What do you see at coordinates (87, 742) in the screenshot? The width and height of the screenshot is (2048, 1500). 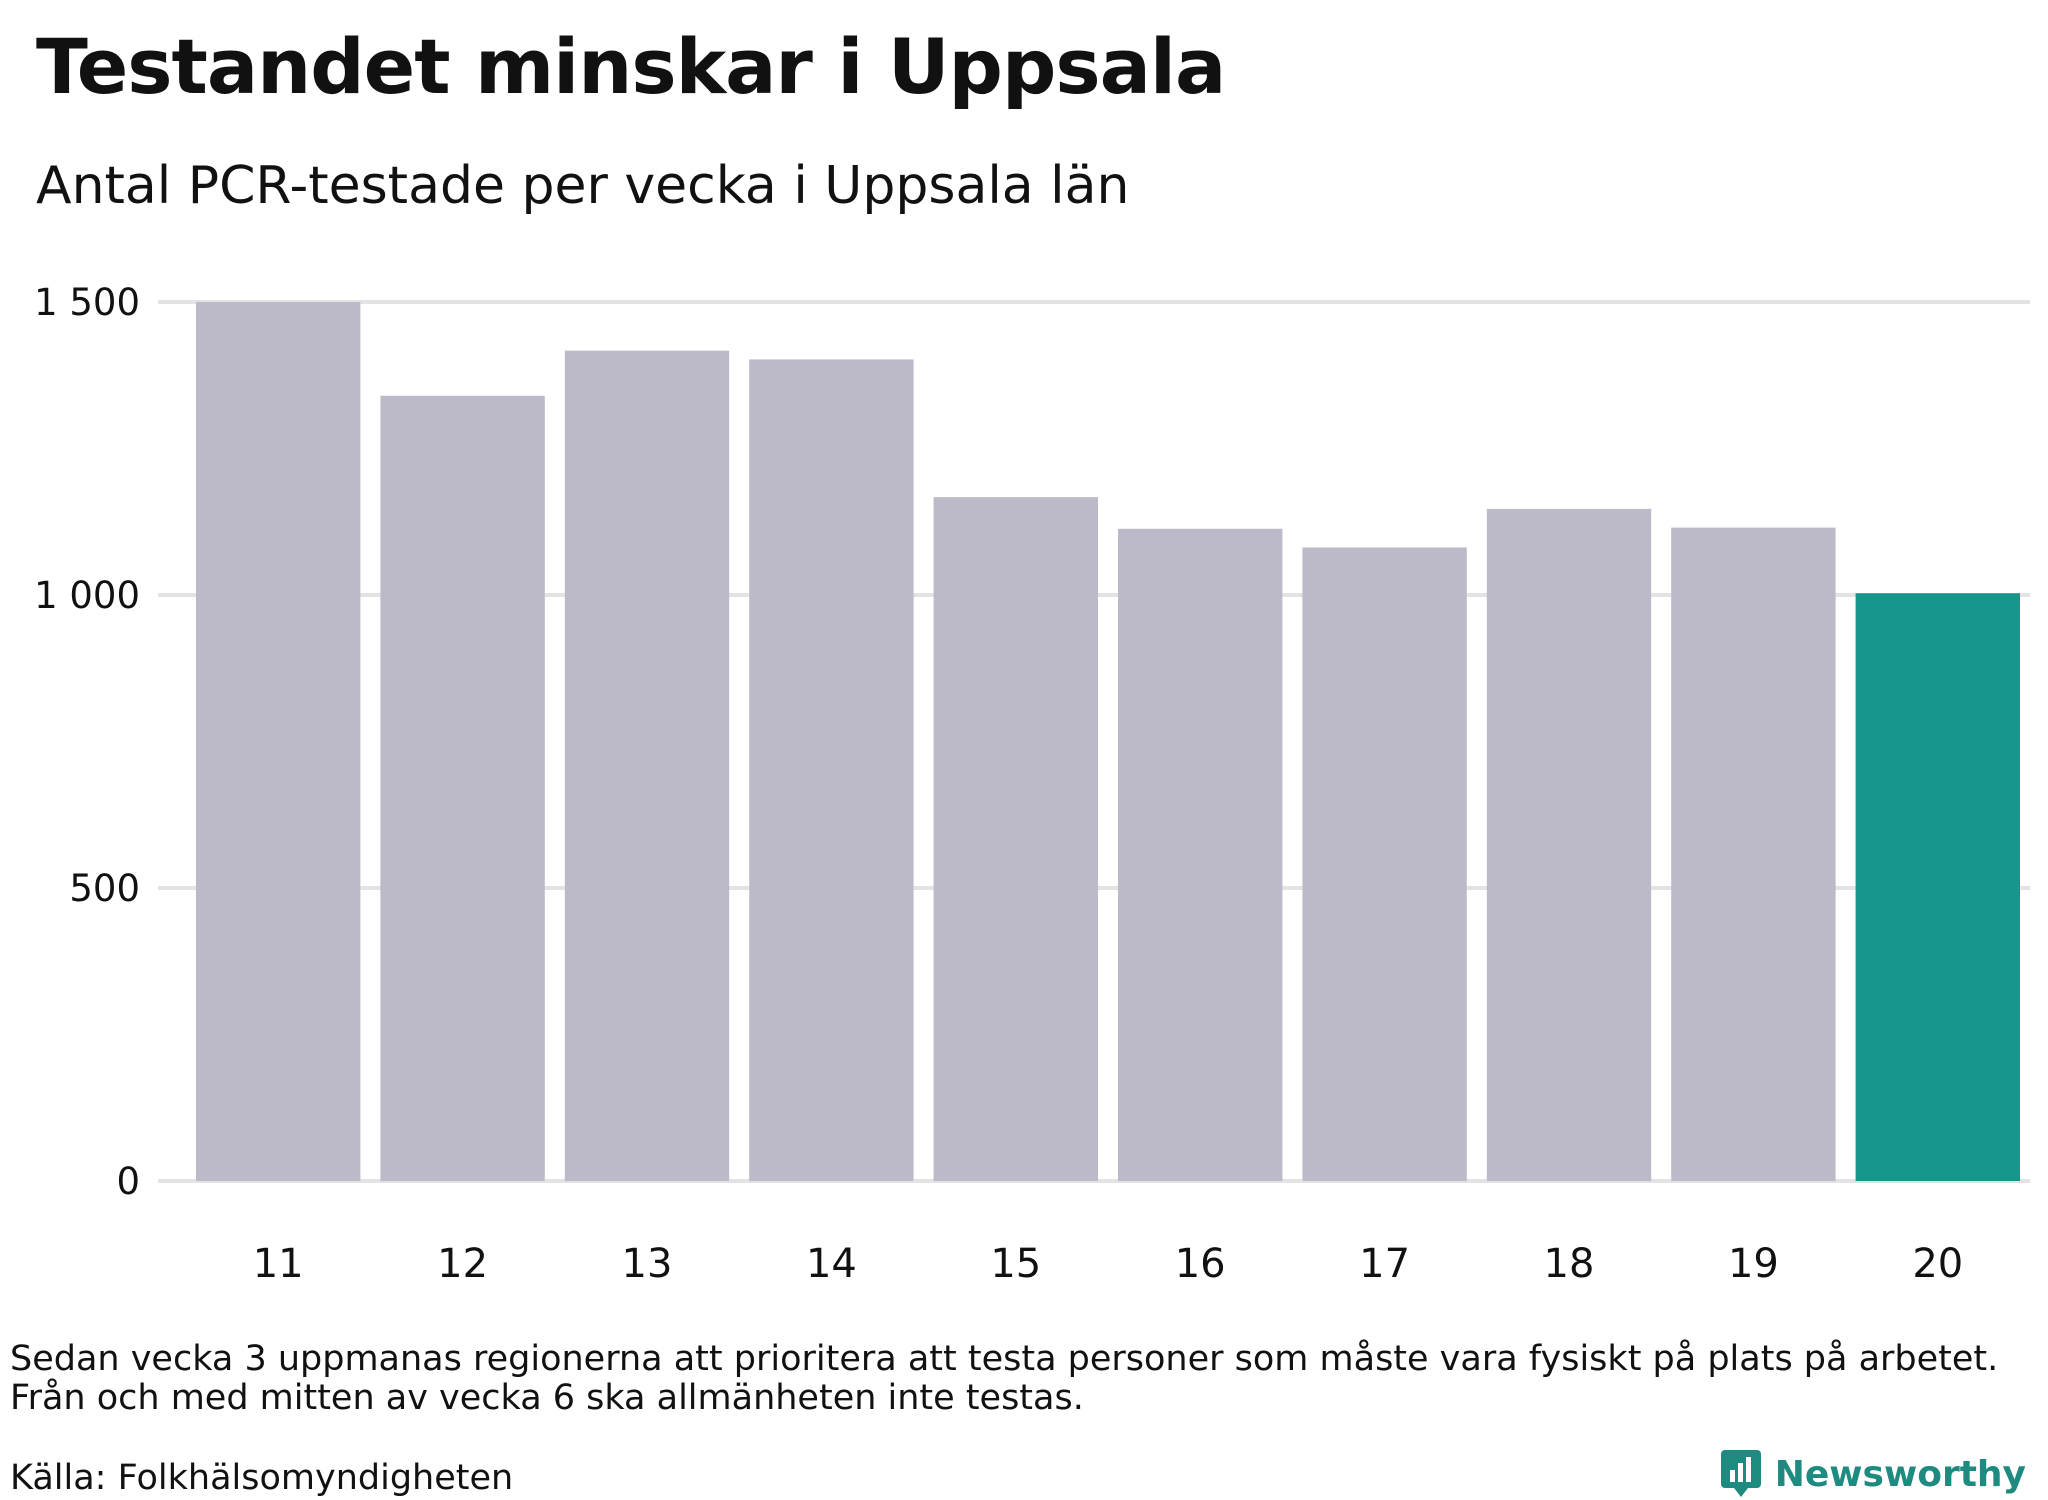 I see `y-axis-ticks: 0 500 1 000 1 500` at bounding box center [87, 742].